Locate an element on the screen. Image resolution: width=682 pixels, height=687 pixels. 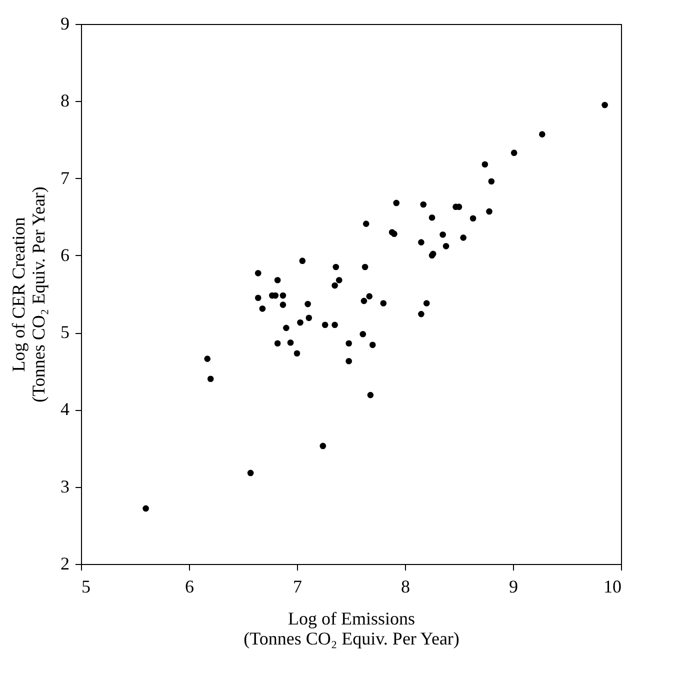
x-tick-label: 7 is located at coordinates (297, 586).